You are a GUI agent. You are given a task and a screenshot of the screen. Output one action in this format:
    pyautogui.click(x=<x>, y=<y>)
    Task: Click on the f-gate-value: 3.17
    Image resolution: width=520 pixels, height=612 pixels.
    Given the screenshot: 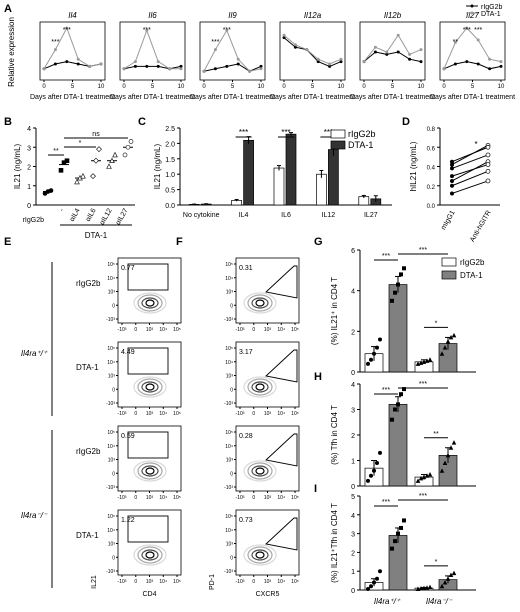 What is the action you would take?
    pyautogui.click(x=246, y=352)
    